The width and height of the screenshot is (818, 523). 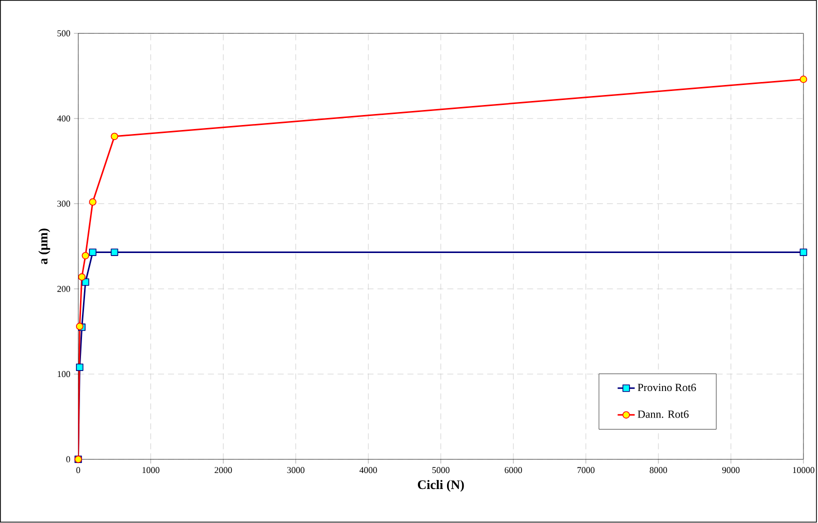 I want to click on y-tick-label: 200, so click(x=63, y=289).